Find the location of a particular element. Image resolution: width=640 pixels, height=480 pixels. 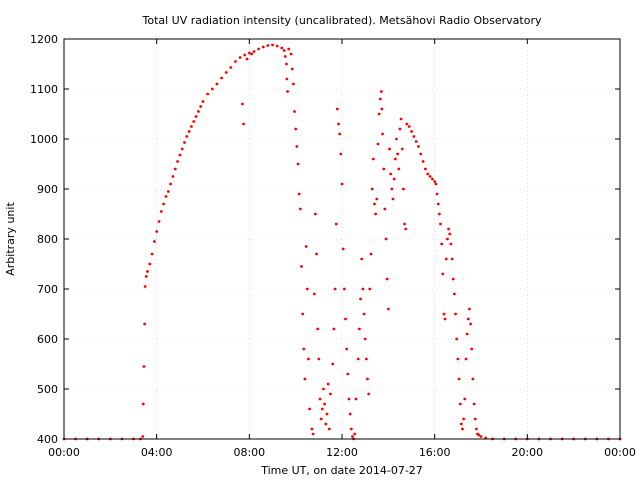

x-tick-label: 12:00 is located at coordinates (342, 452).